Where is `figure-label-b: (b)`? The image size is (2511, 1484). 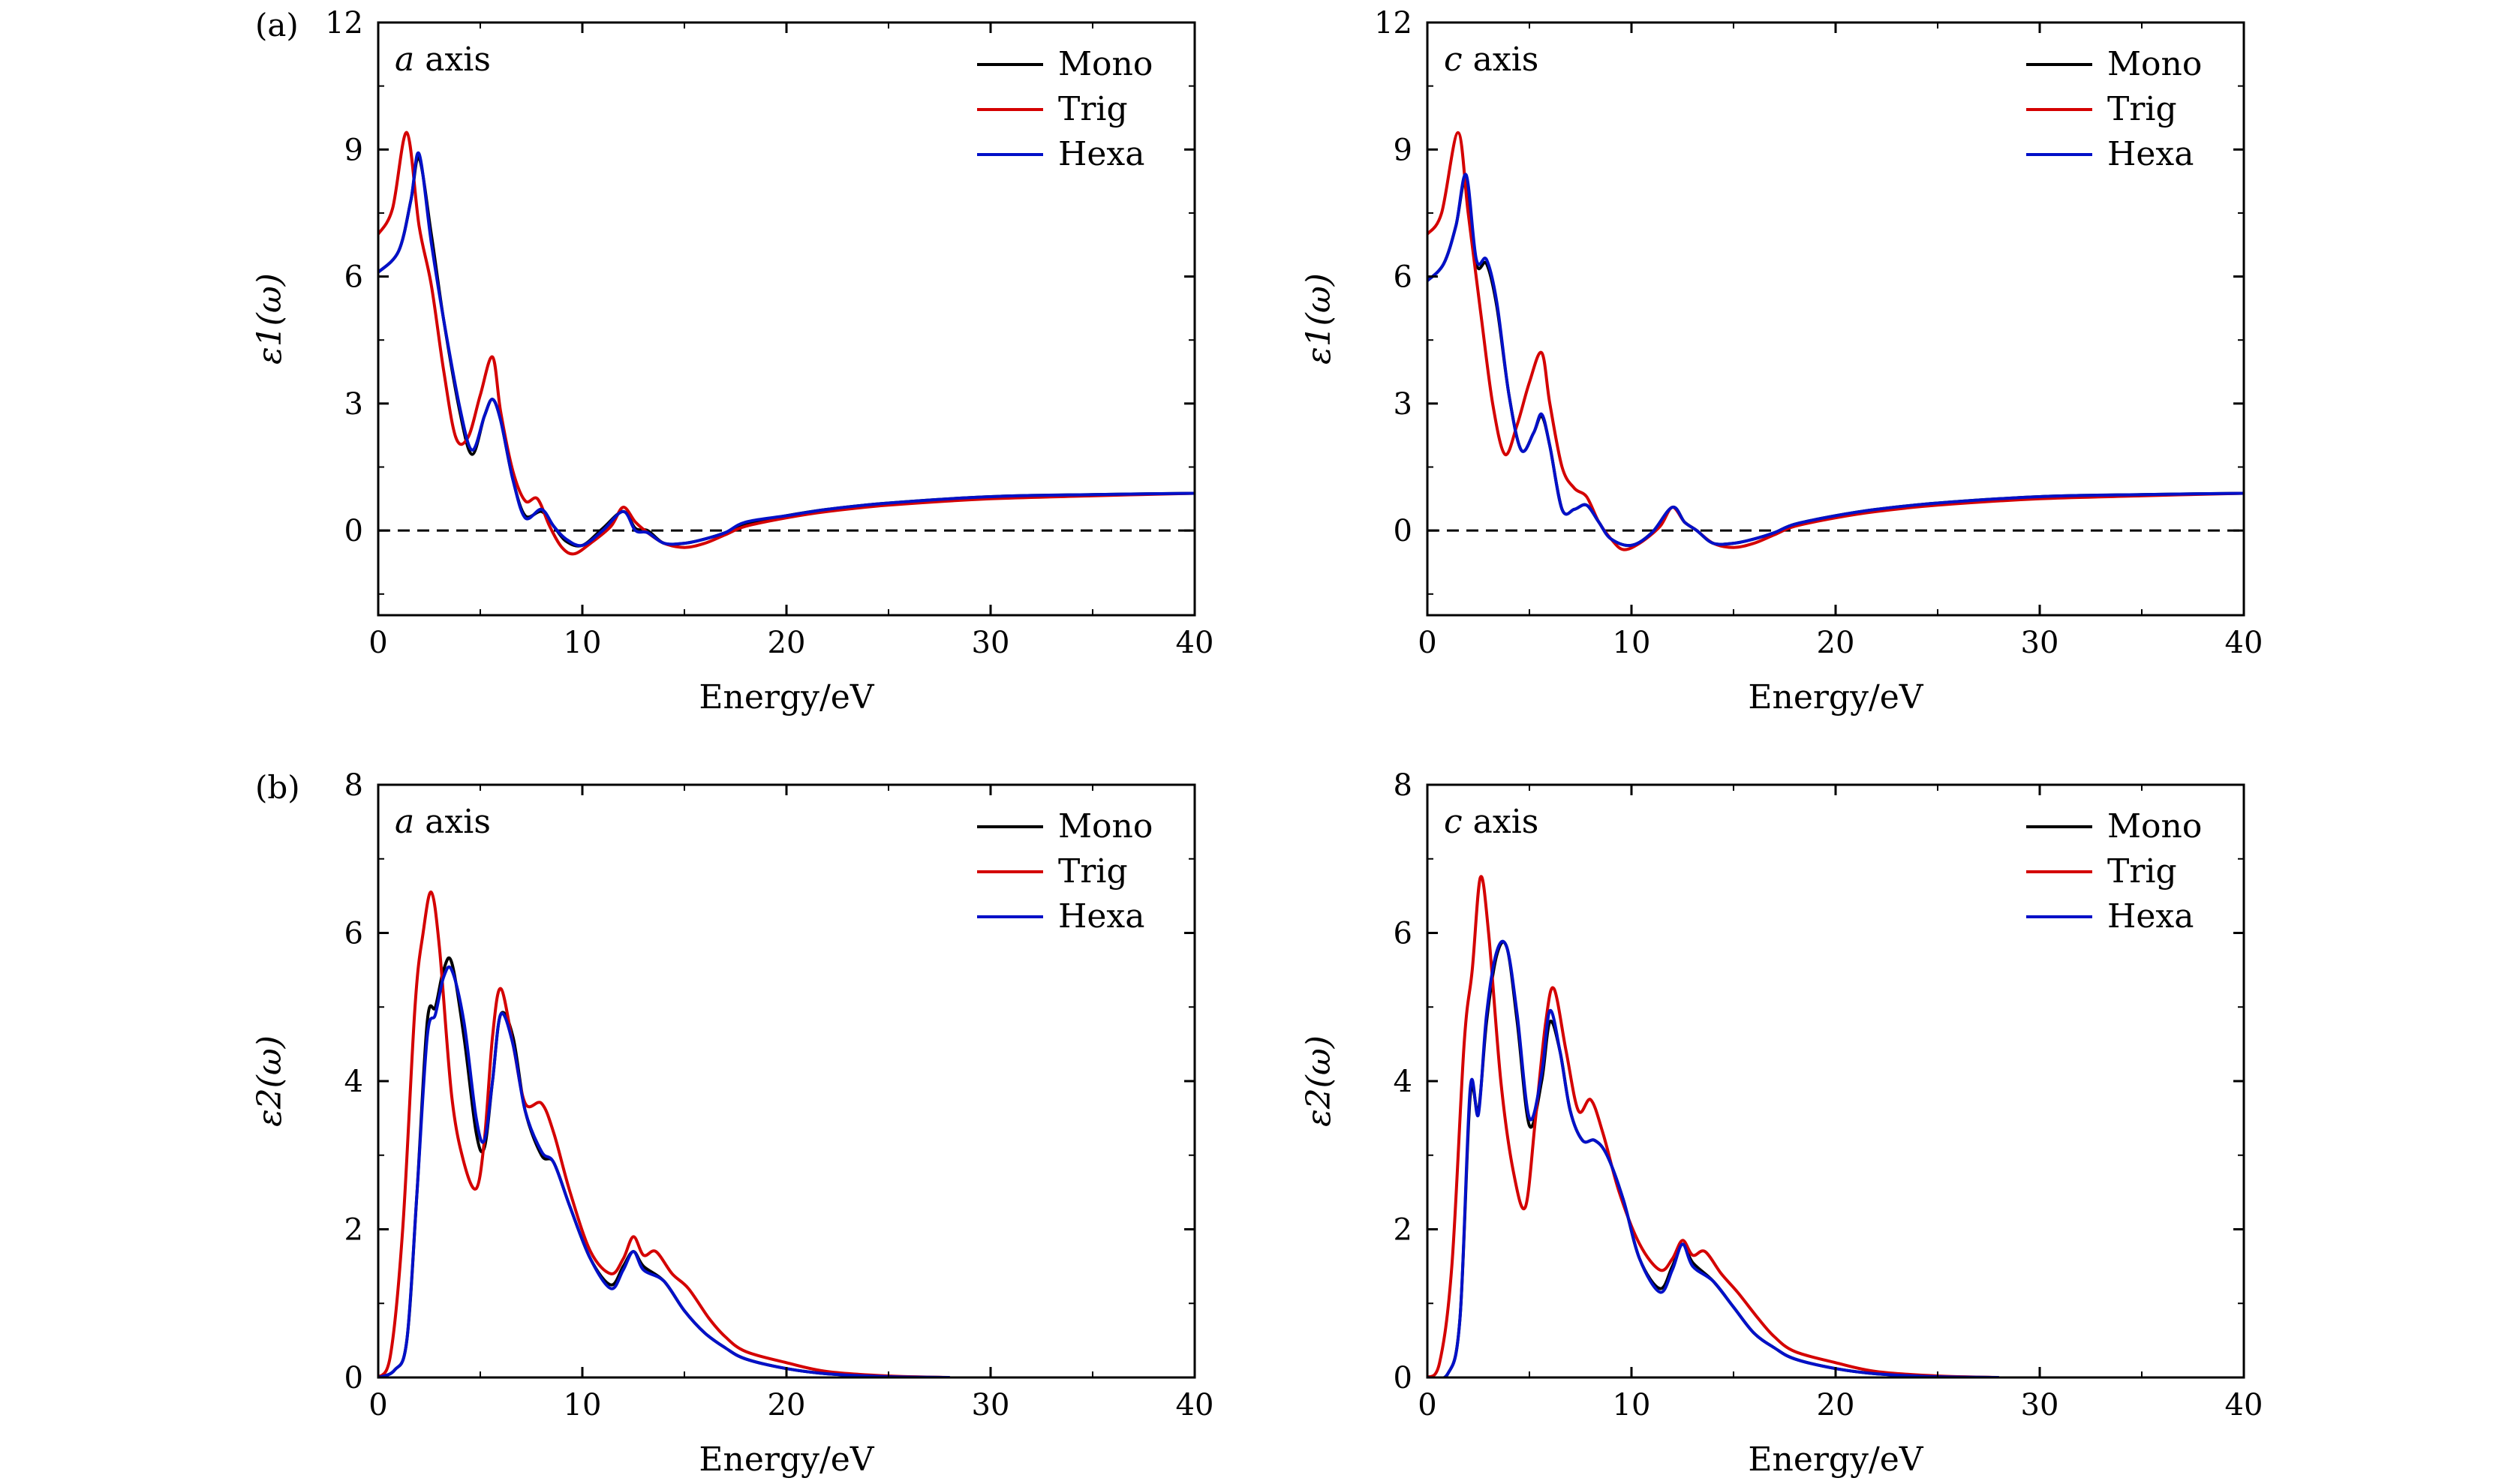
figure-label-b: (b) is located at coordinates (277, 787).